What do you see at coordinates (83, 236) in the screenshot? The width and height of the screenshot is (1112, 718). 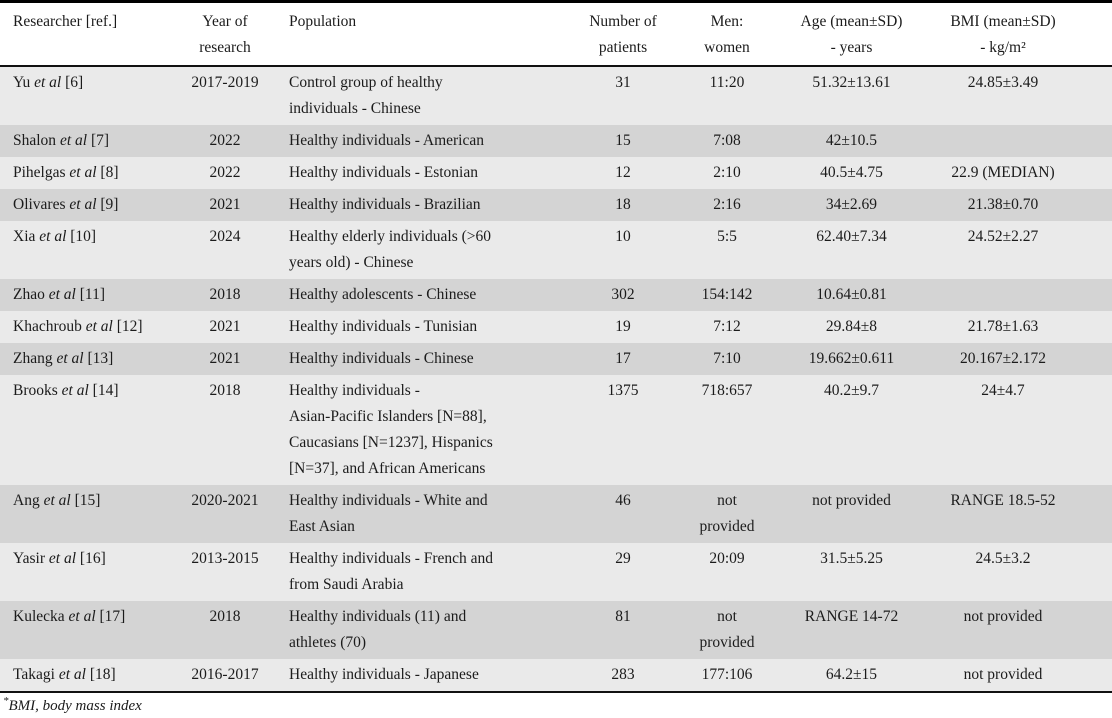 I see `researcher-ref: [10]` at bounding box center [83, 236].